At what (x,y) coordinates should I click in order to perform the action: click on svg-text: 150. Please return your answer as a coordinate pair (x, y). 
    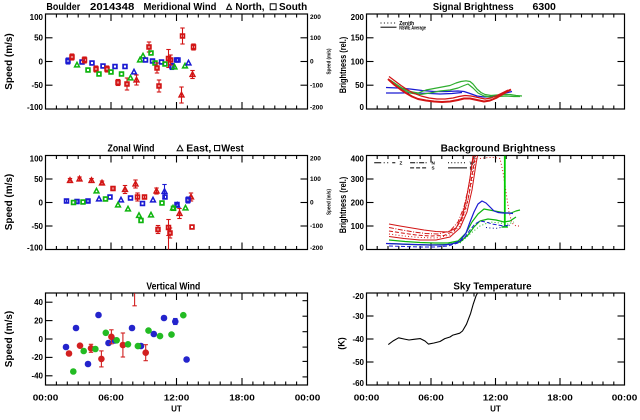
    Looking at the image, I should click on (358, 38).